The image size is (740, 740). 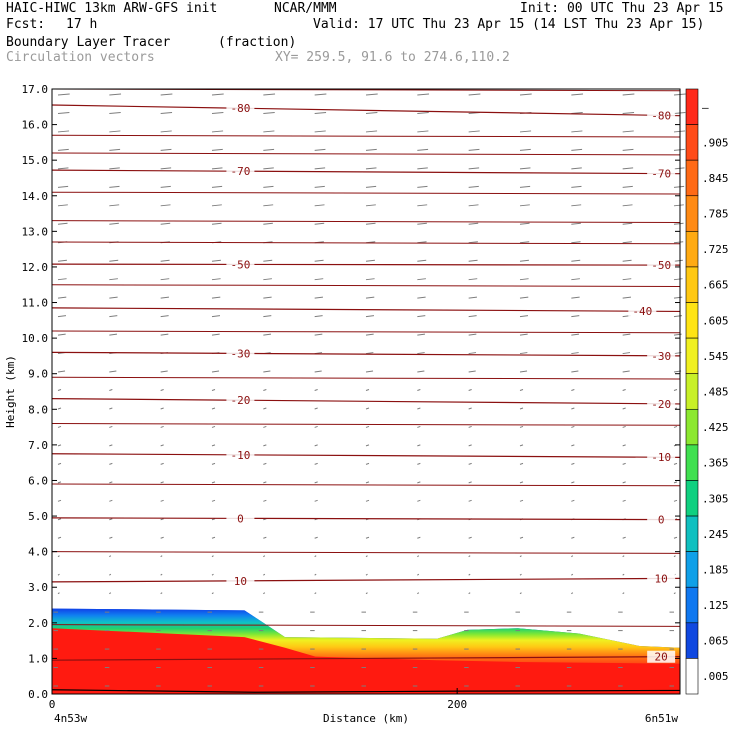 What do you see at coordinates (38, 623) in the screenshot?
I see `y-tick-label: 2.0` at bounding box center [38, 623].